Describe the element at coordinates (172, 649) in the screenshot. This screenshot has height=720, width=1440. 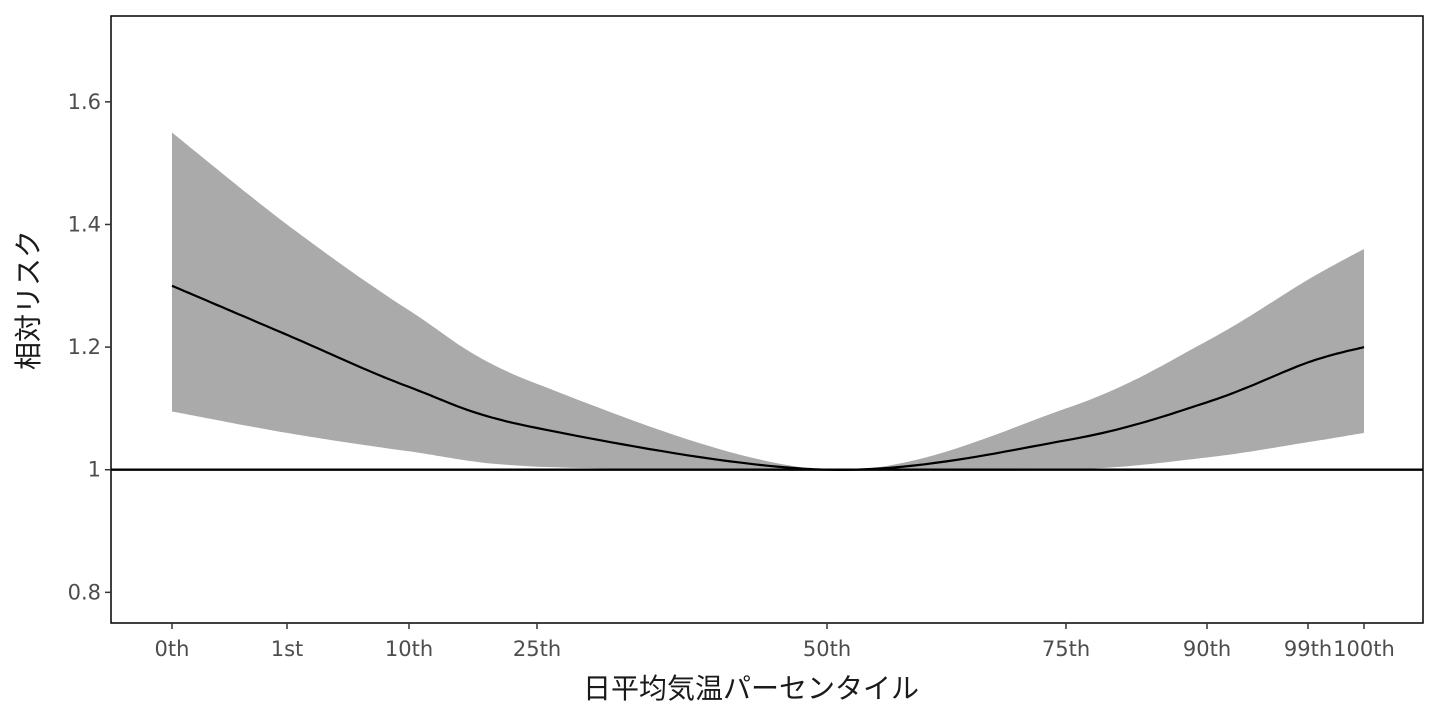
I see `x-tick-label: 0th` at that location.